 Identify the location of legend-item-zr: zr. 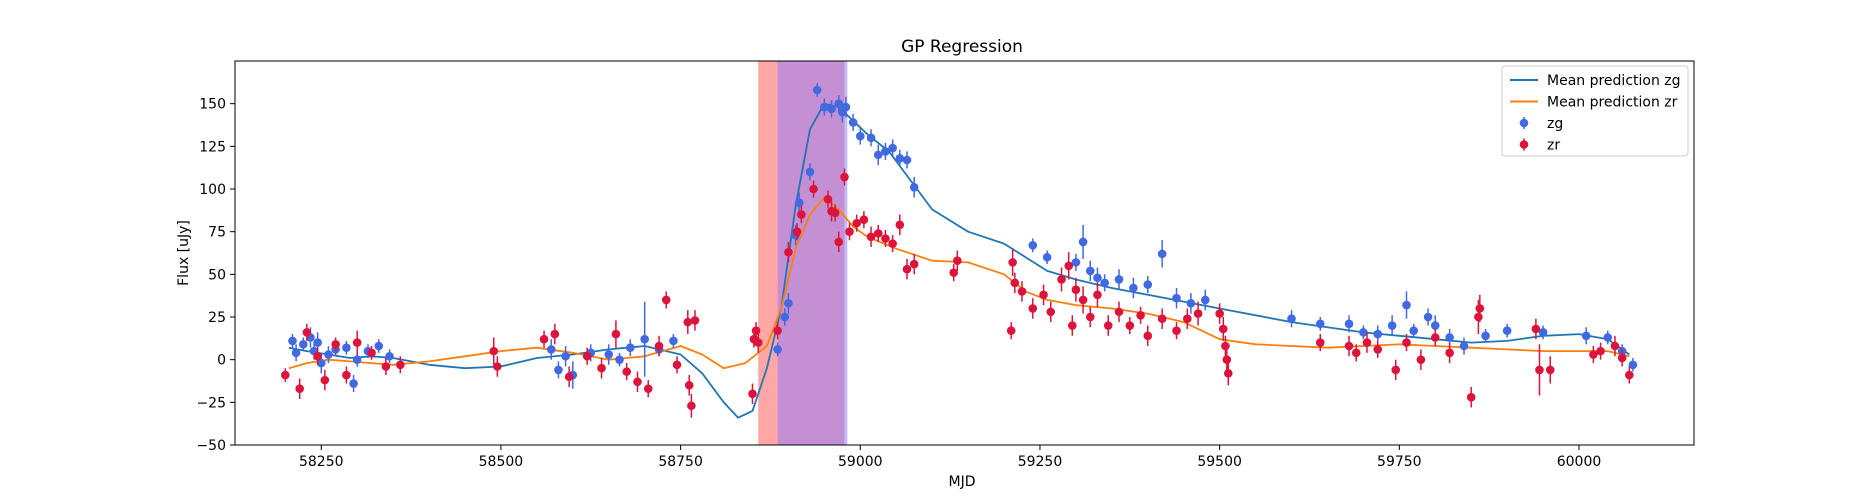
(1539, 146).